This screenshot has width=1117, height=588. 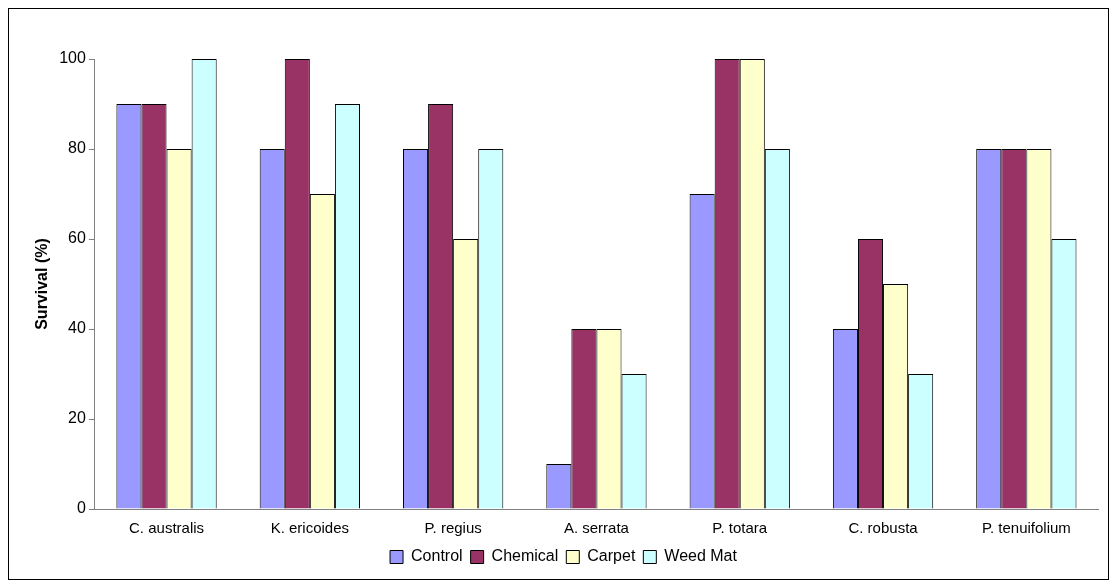 What do you see at coordinates (310, 528) in the screenshot?
I see `x-tick-label: K. ericoides` at bounding box center [310, 528].